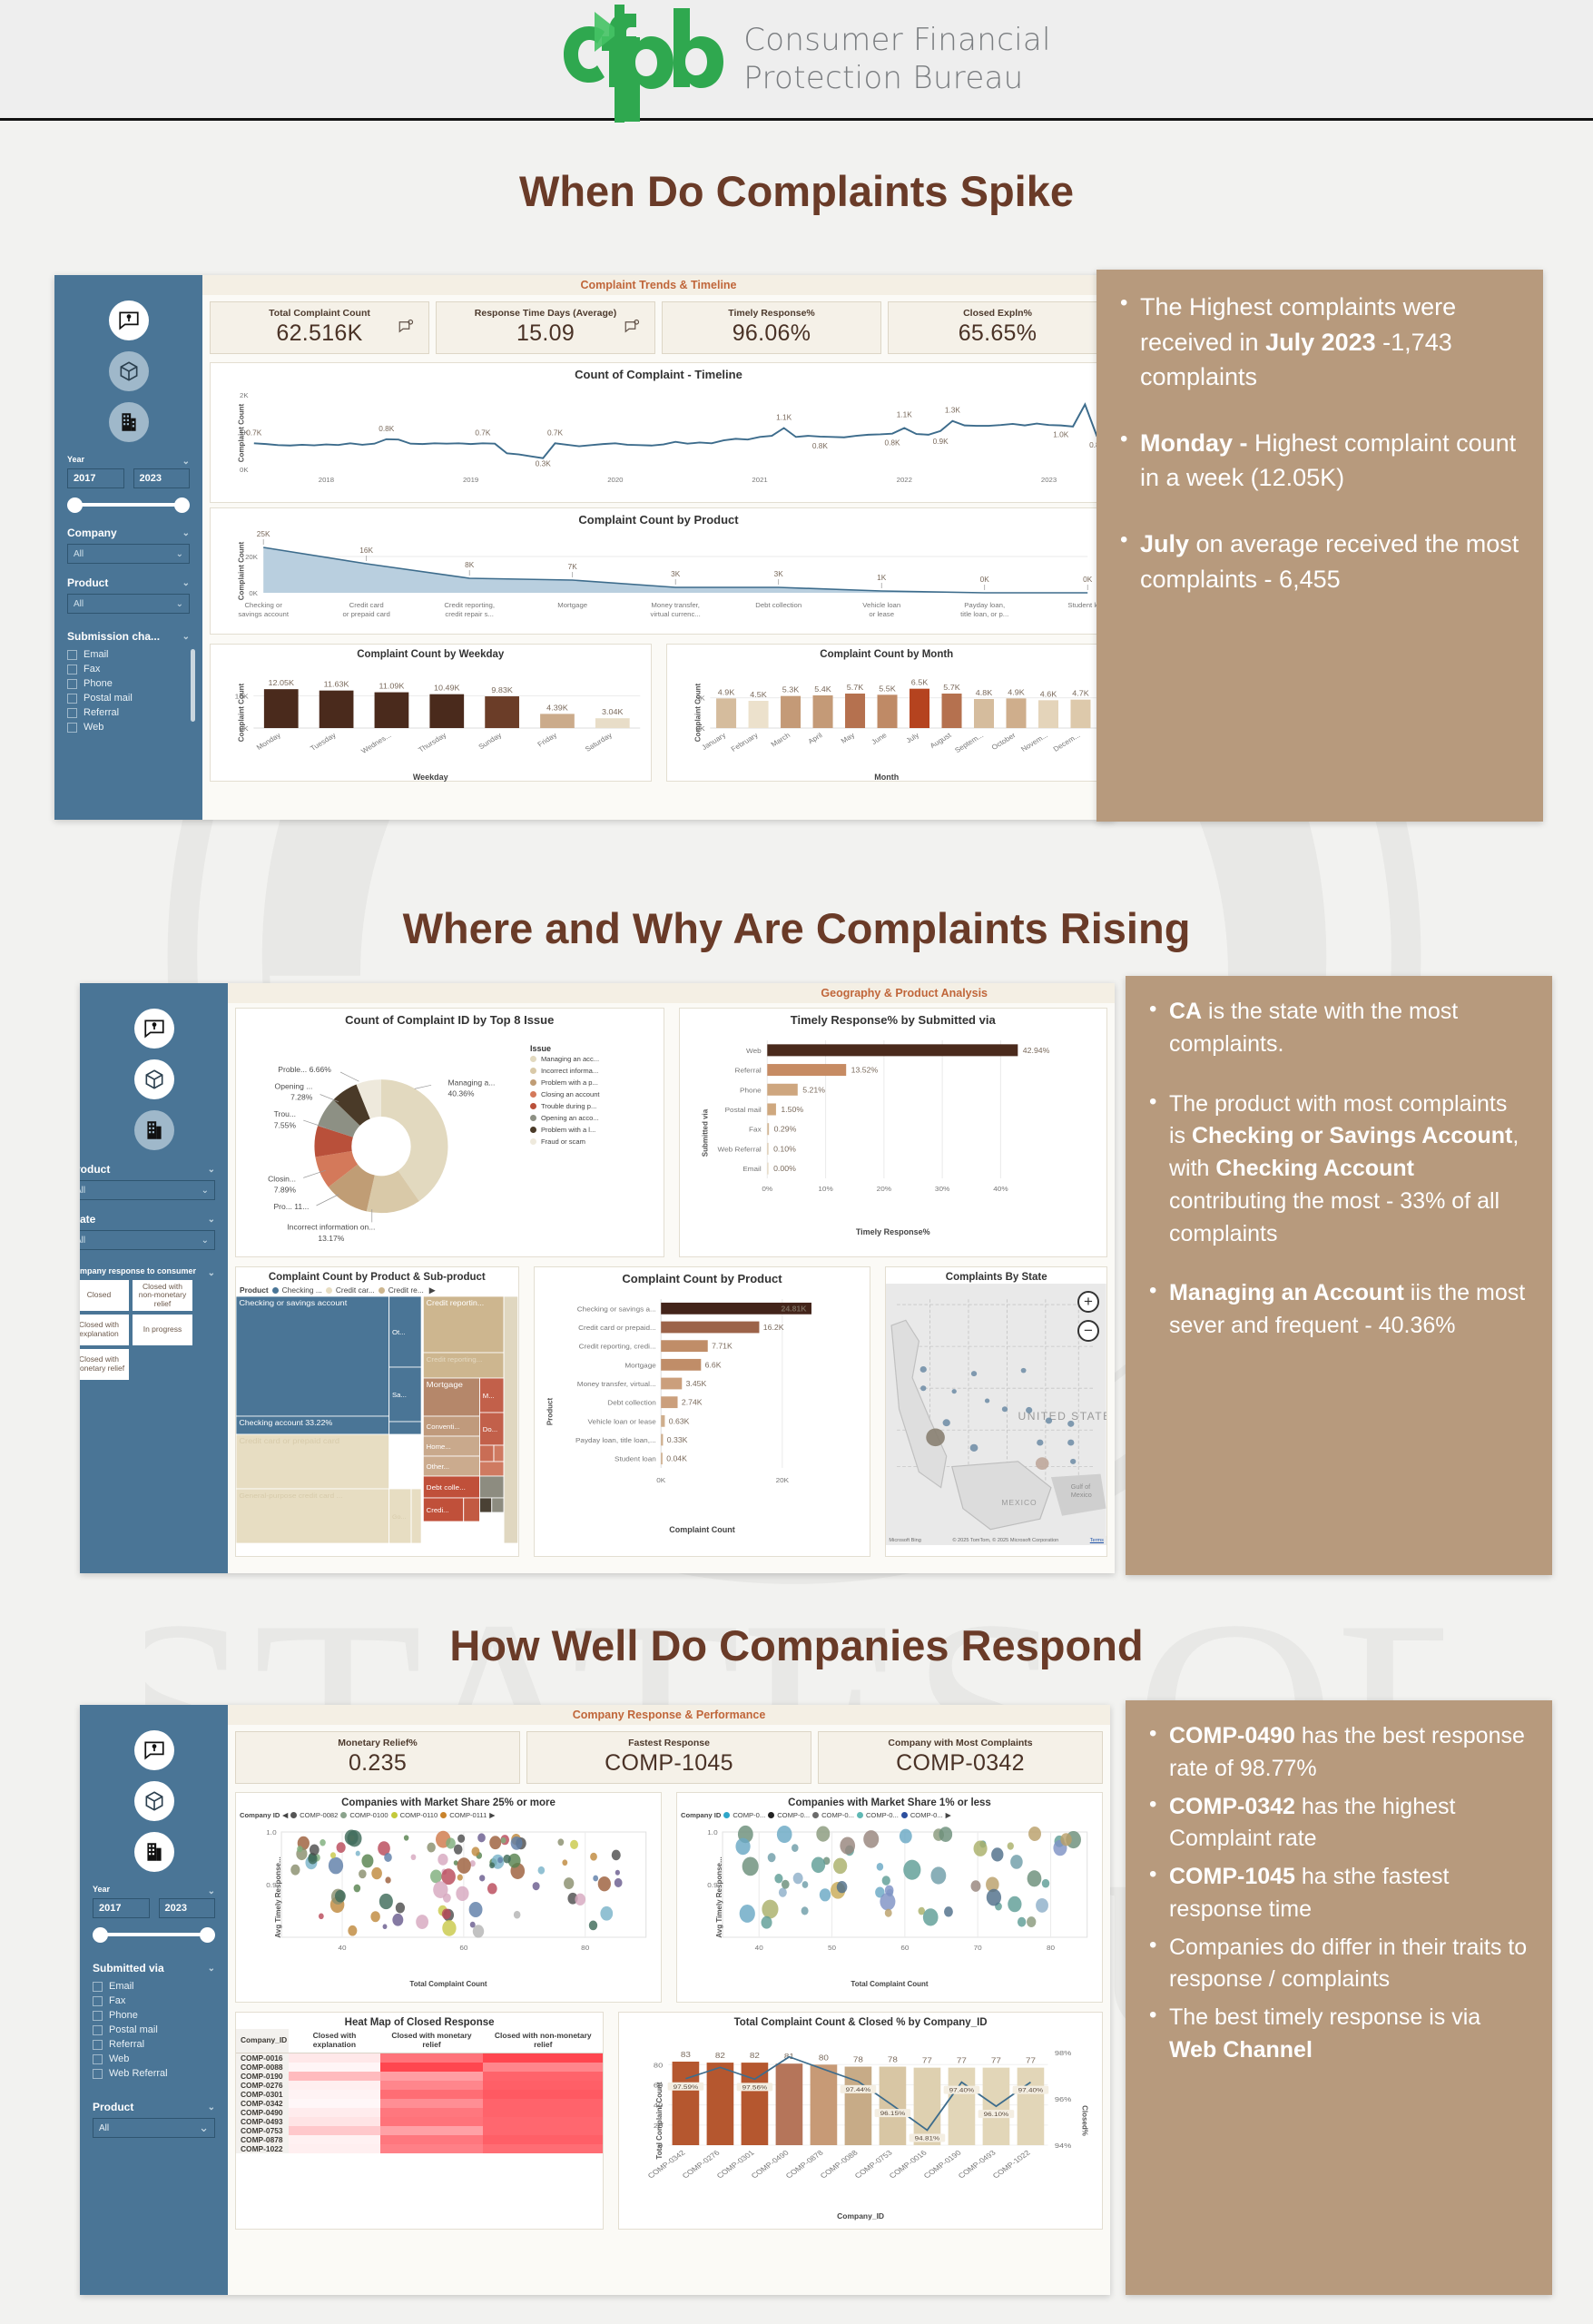 The image size is (1593, 2324). What do you see at coordinates (104, 1364) in the screenshot?
I see `company-response-tile: Closed with monetary relief` at bounding box center [104, 1364].